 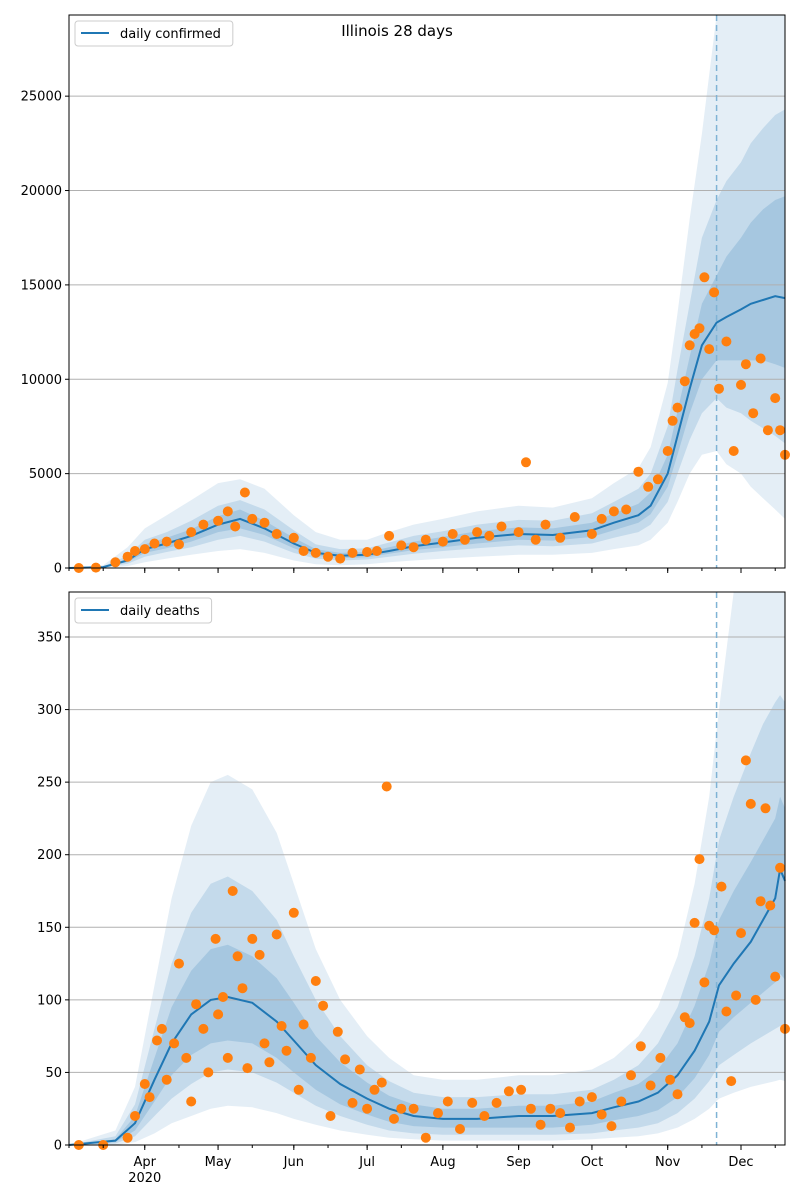 What do you see at coordinates (49, 928) in the screenshot?
I see `deaths-y-tick-label: 150` at bounding box center [49, 928].